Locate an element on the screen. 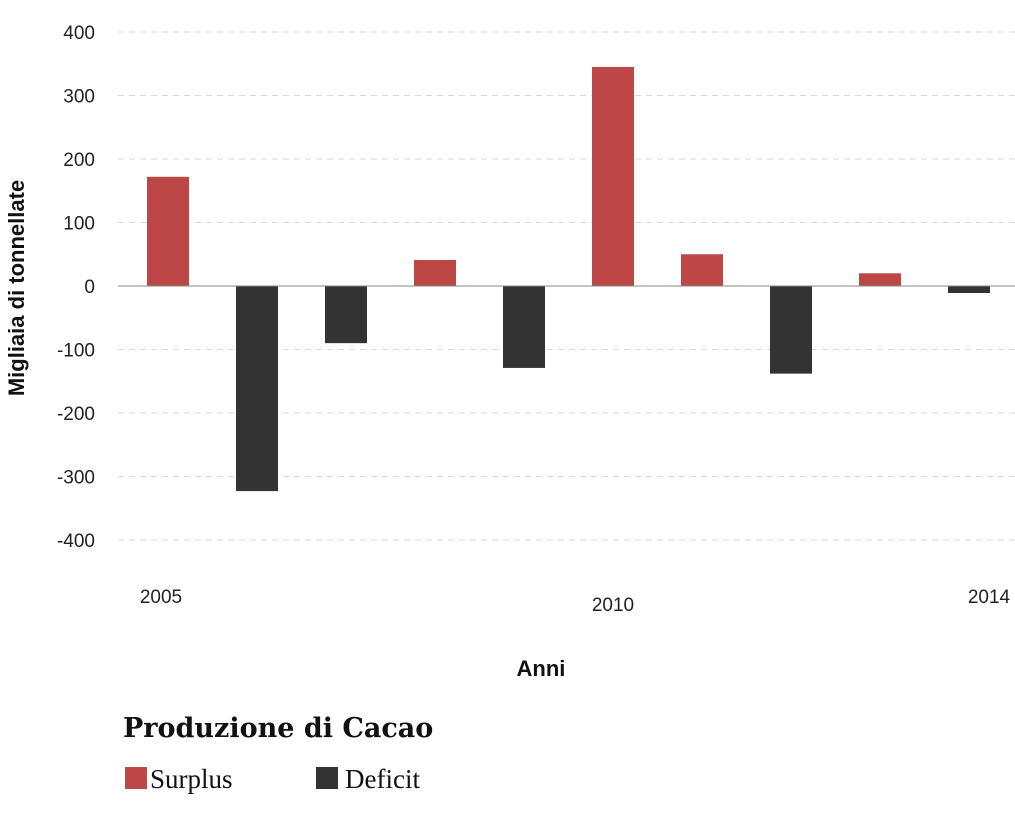  bar-surplus-2008 is located at coordinates (435, 272).